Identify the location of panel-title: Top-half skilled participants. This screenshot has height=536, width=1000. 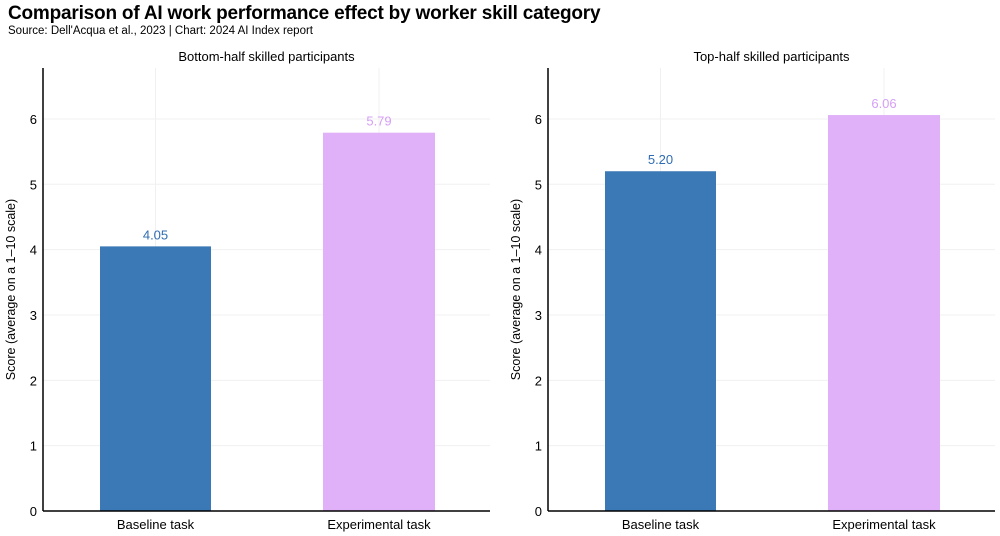
(771, 56).